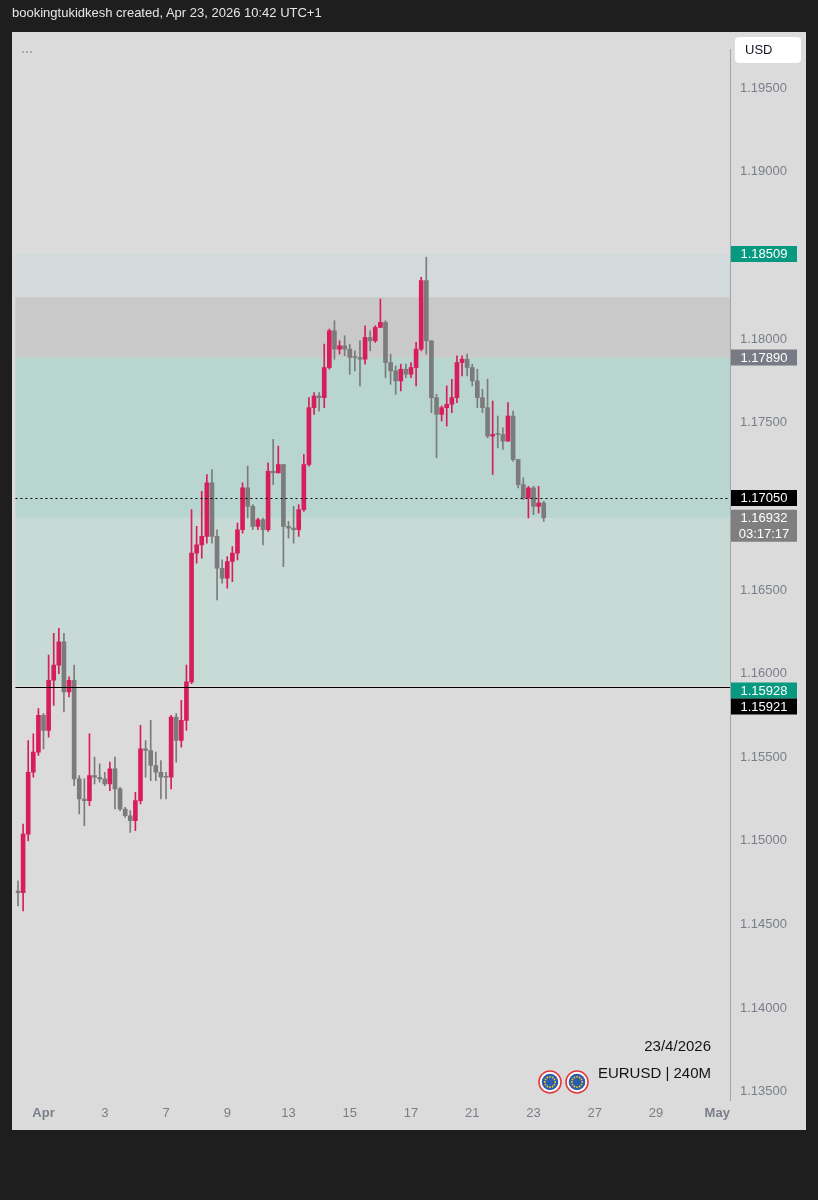 The image size is (818, 1200). Describe the element at coordinates (105, 1113) in the screenshot. I see `x-tick-label: 3` at that location.